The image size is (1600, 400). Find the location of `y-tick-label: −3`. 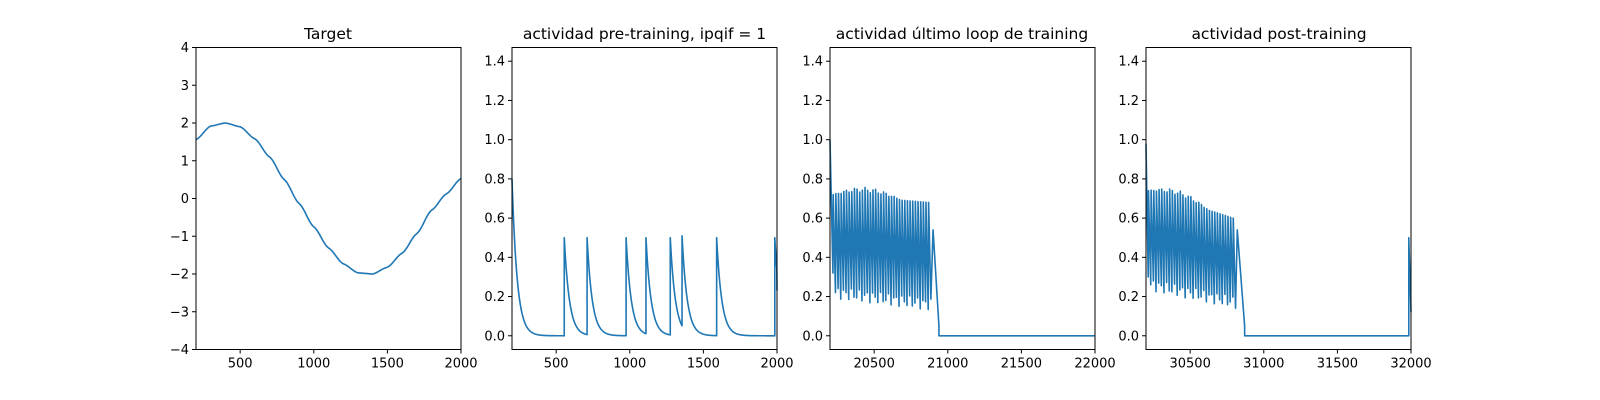

y-tick-label: −3 is located at coordinates (179, 312).